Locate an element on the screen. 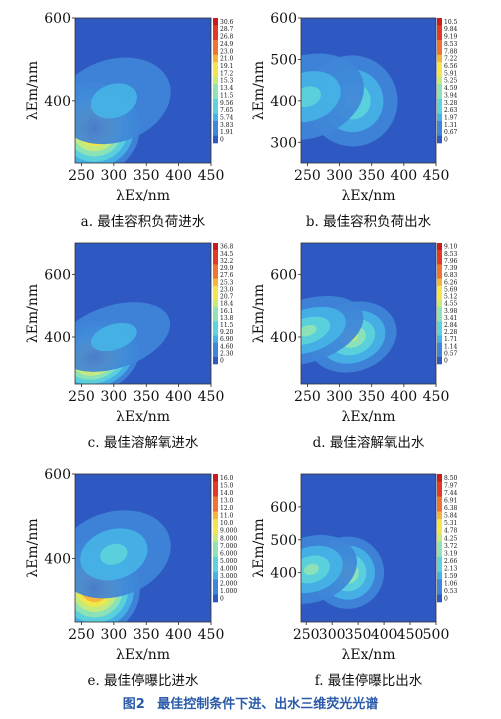 Image resolution: width=501 pixels, height=719 pixels. colorbar-tick-label: 10.0 is located at coordinates (227, 523).